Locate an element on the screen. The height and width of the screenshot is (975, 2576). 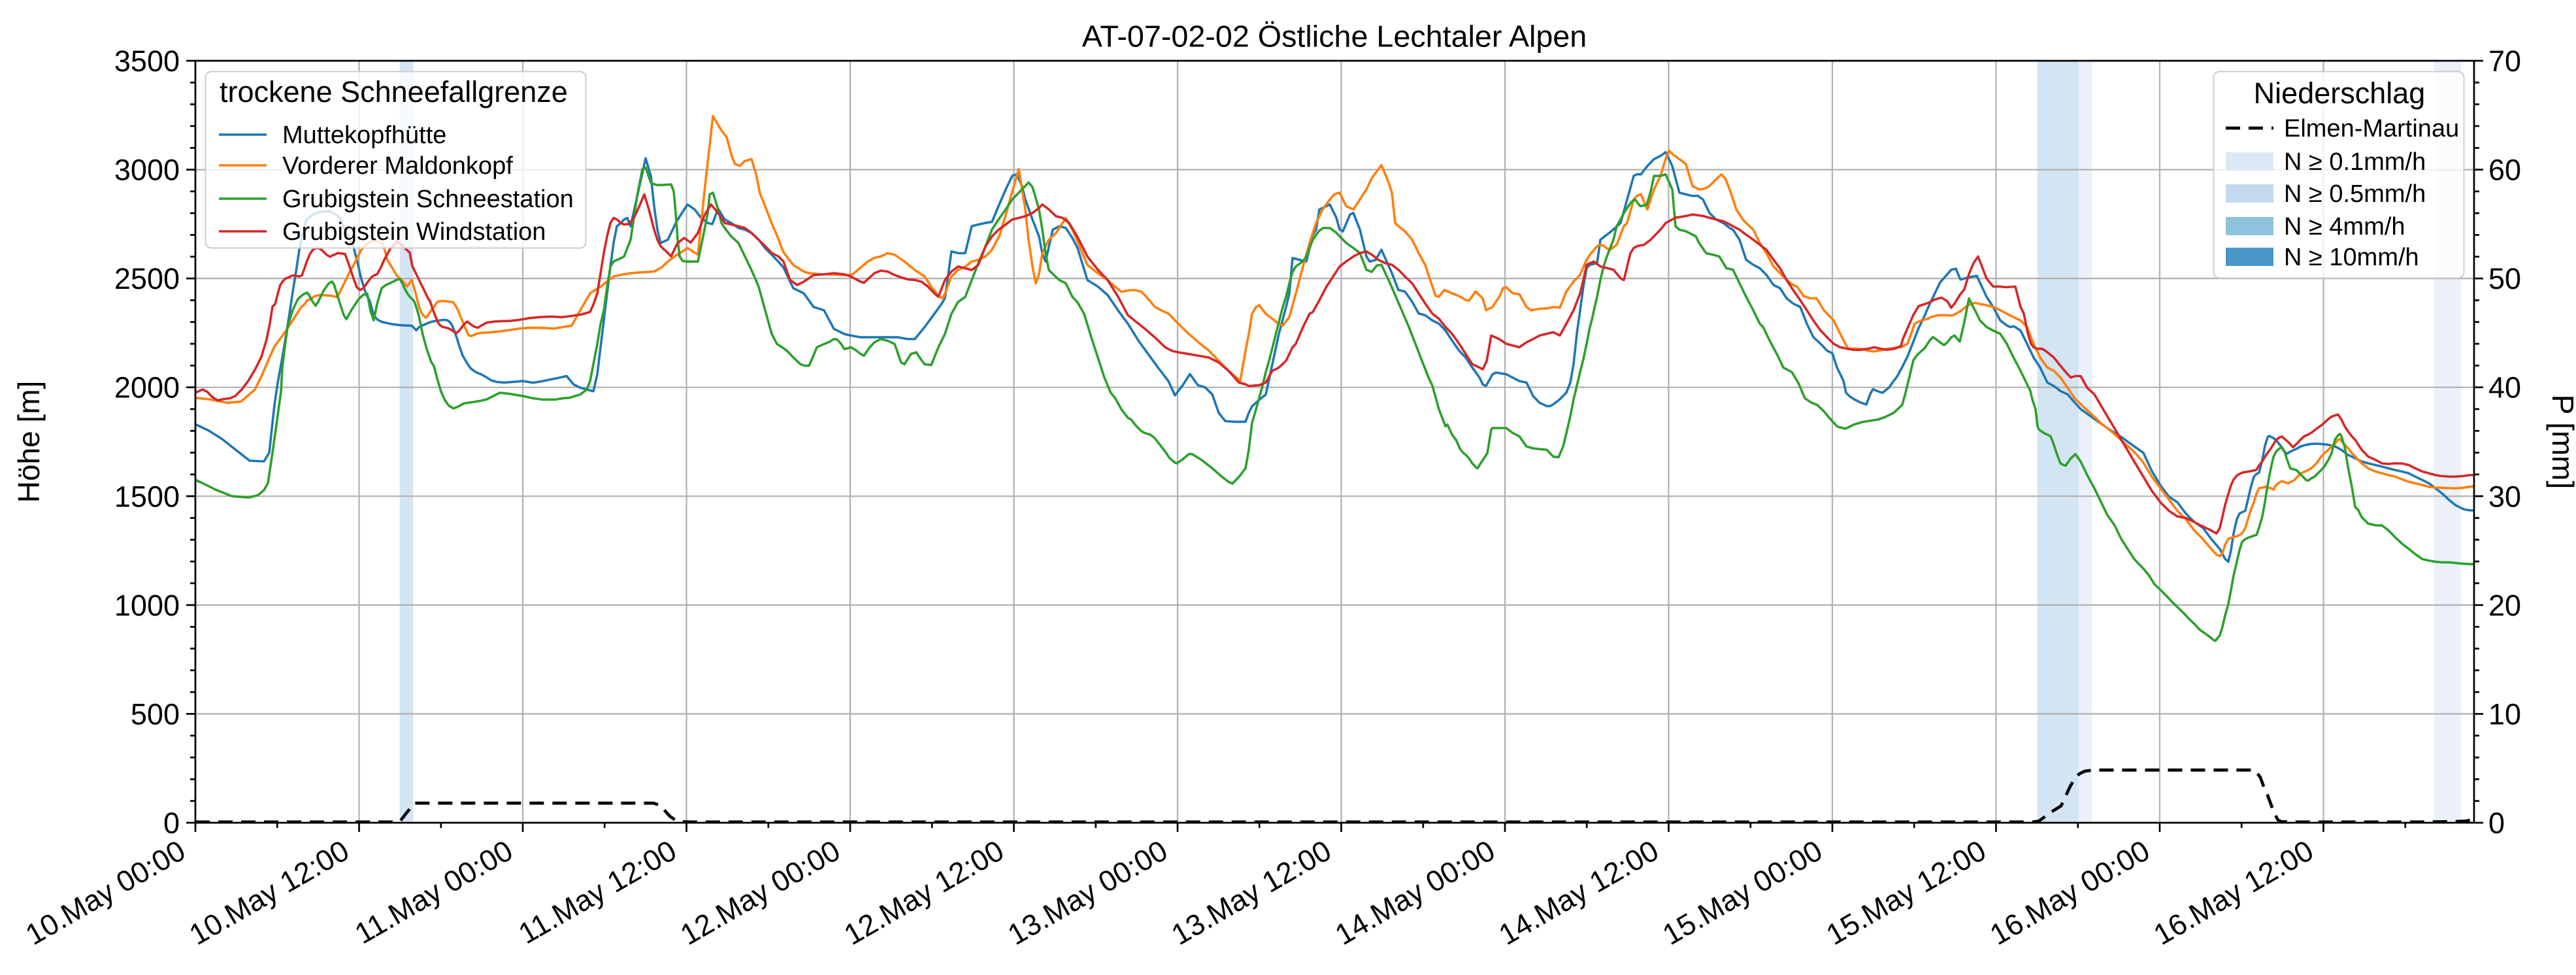
svg-text: Elmen-Martinau is located at coordinates (2371, 128).